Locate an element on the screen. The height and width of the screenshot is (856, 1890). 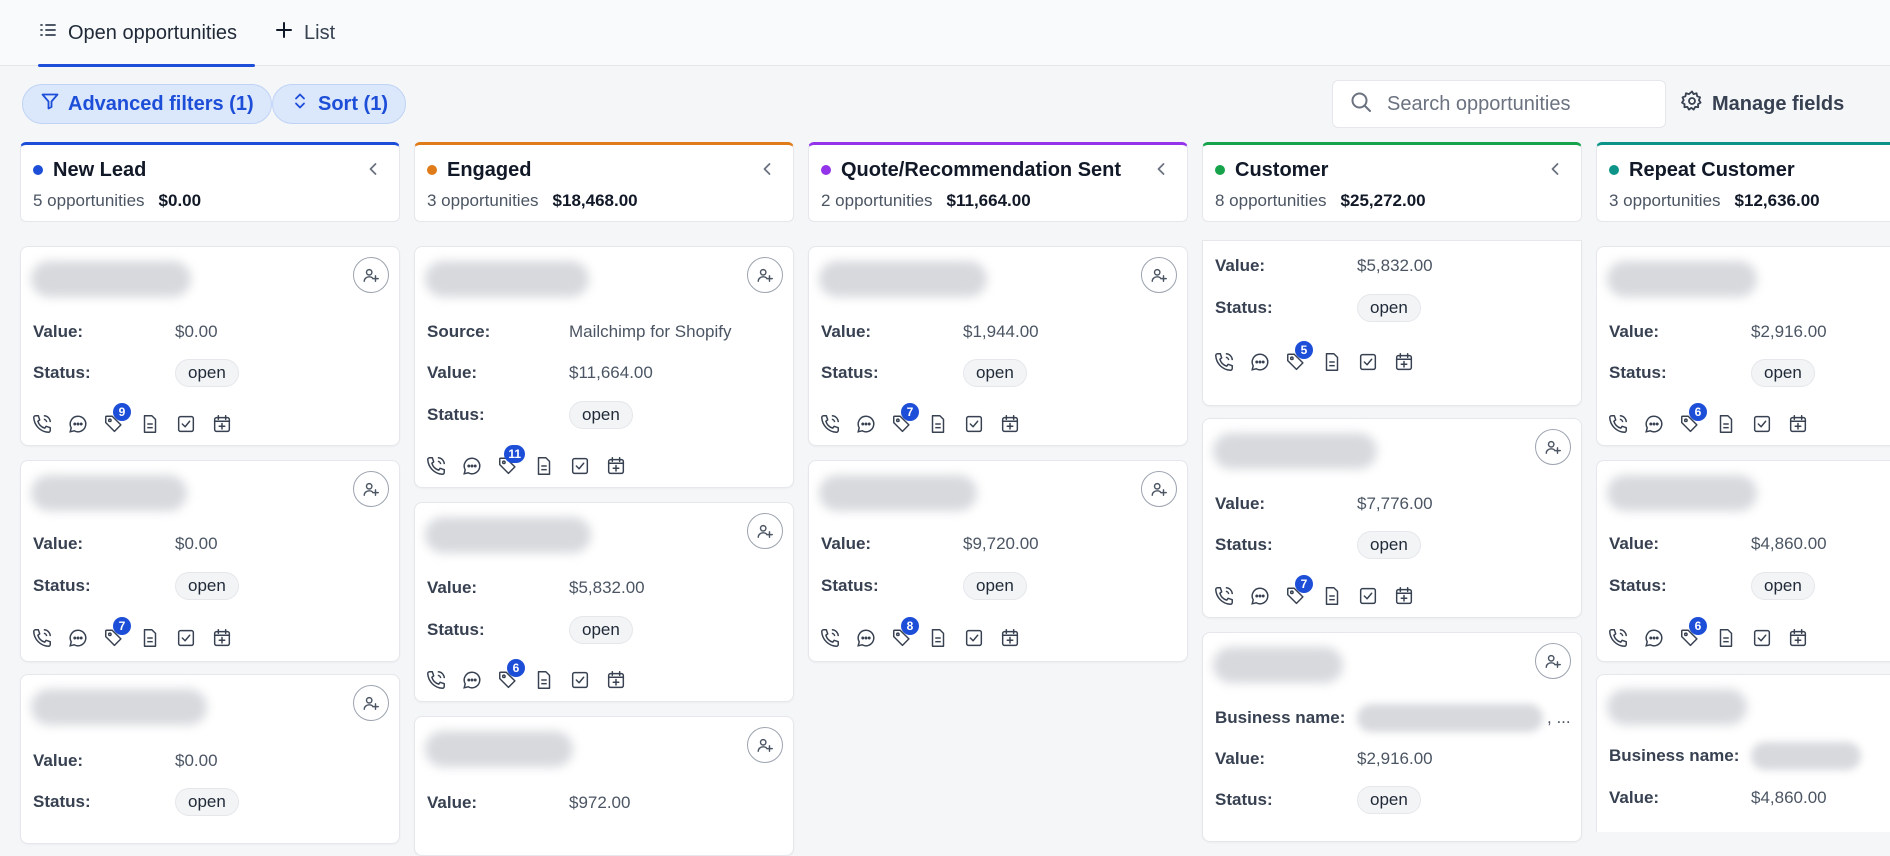
opportunity-card: Business name: Value: $4,860.00 is located at coordinates (1743, 753).